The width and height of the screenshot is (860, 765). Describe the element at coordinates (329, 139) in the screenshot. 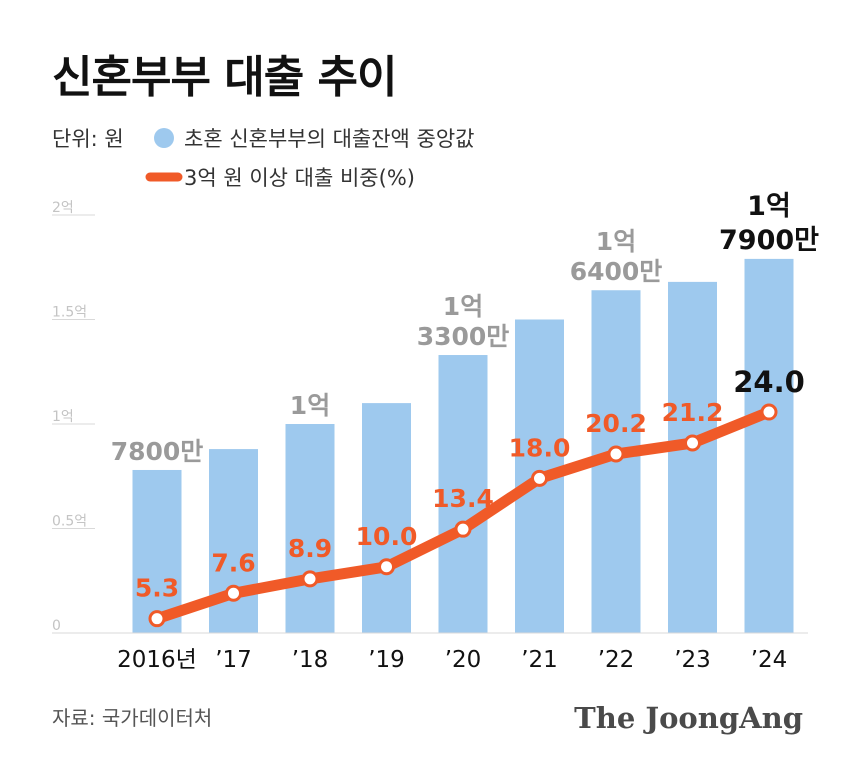

I see `legend-bar-label: 초혼 신혼부부의 대출잔액 중앙값` at that location.